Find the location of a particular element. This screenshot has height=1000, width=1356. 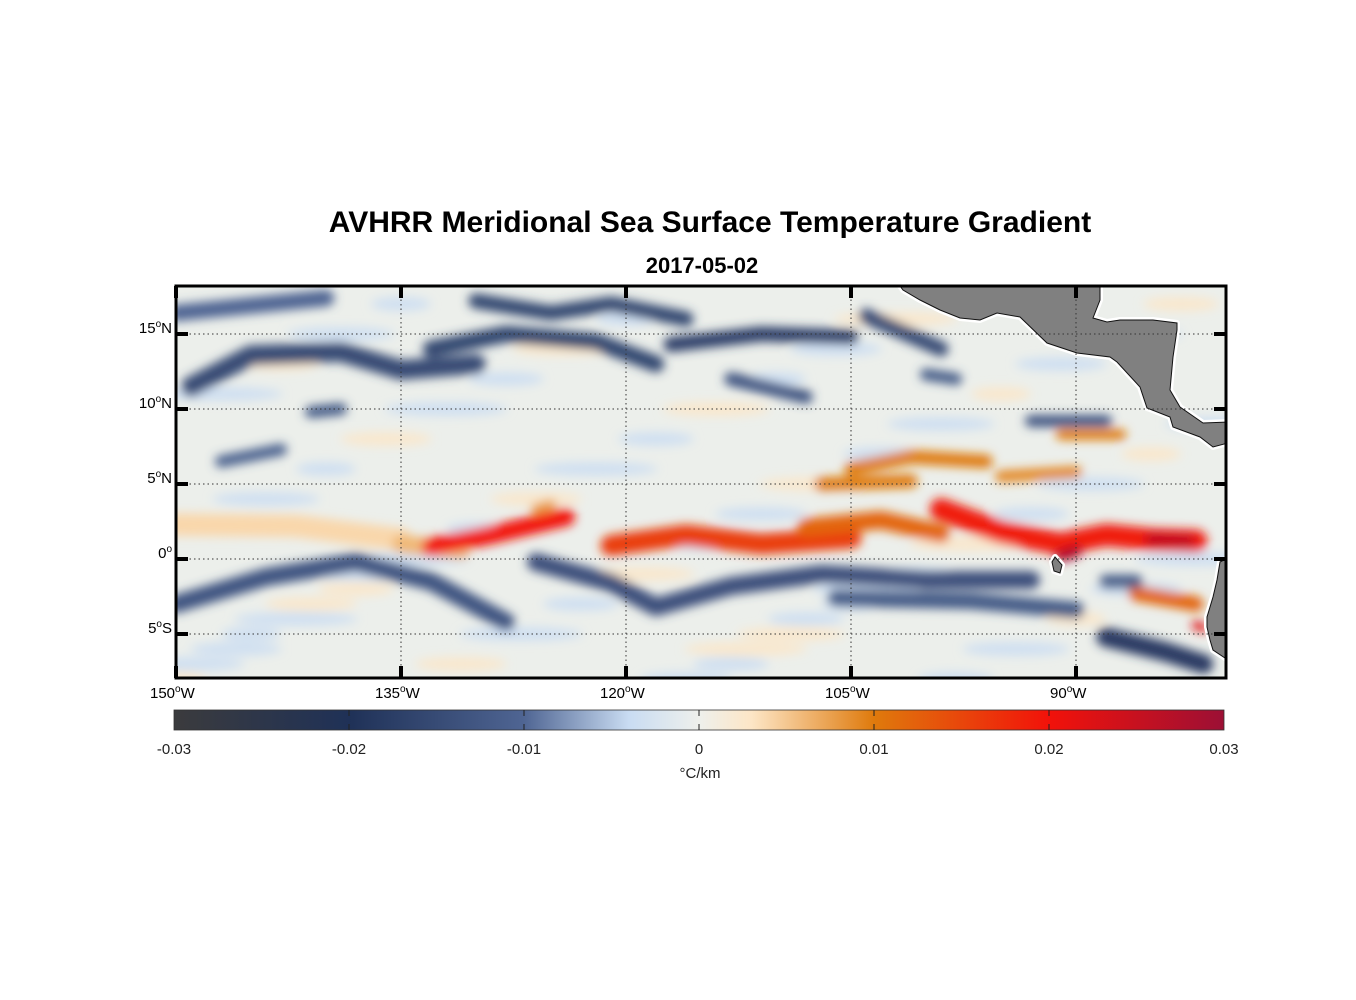

x-tick-label: 135oW is located at coordinates (397, 693).